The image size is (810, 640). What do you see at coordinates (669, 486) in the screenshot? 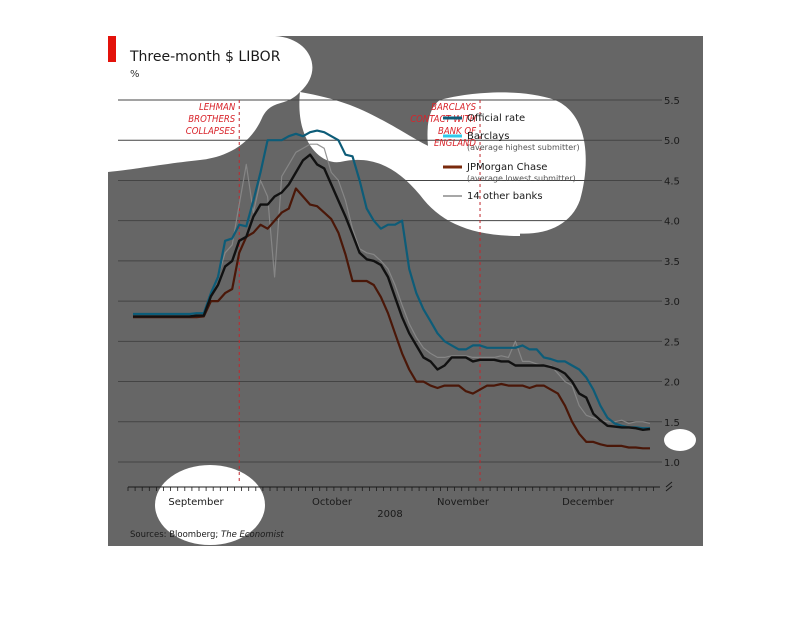
I see `axis-break-mark` at bounding box center [669, 486].